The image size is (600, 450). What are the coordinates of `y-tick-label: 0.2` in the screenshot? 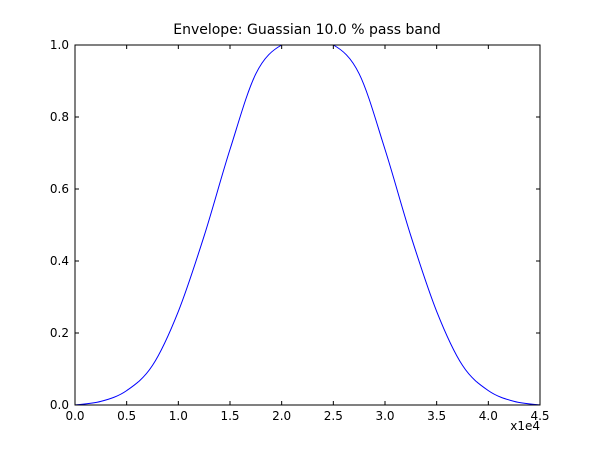 It's located at (59, 333).